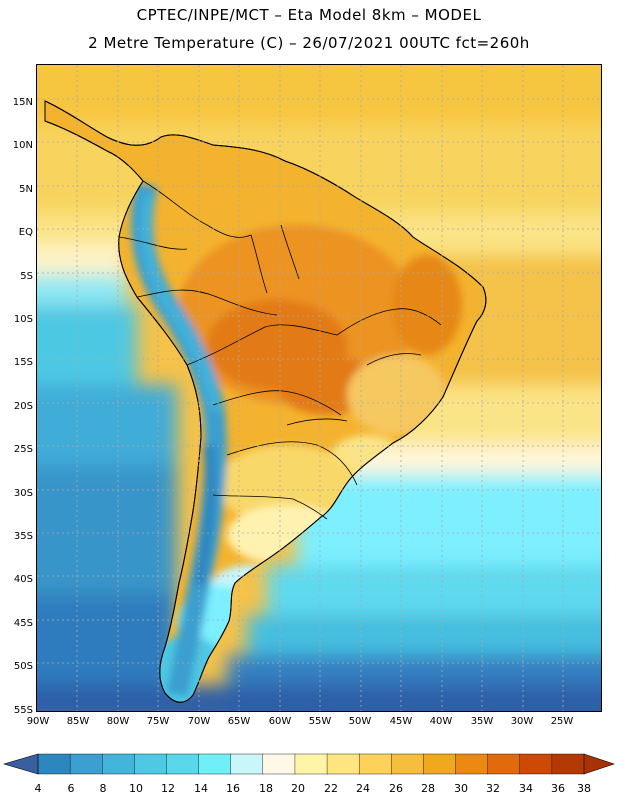 This screenshot has height=800, width=618. Describe the element at coordinates (103, 788) in the screenshot. I see `colorbar-label: 8` at that location.